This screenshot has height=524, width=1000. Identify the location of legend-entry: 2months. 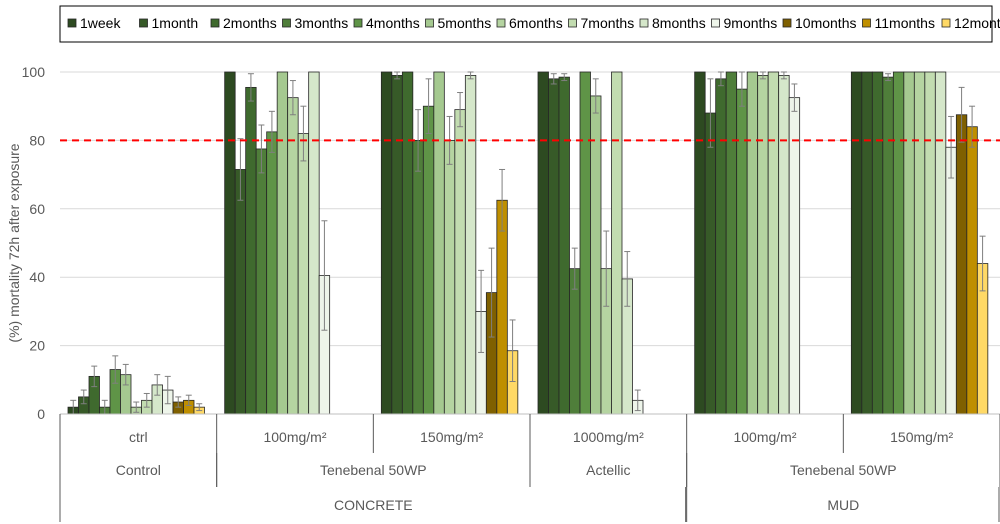
(250, 23).